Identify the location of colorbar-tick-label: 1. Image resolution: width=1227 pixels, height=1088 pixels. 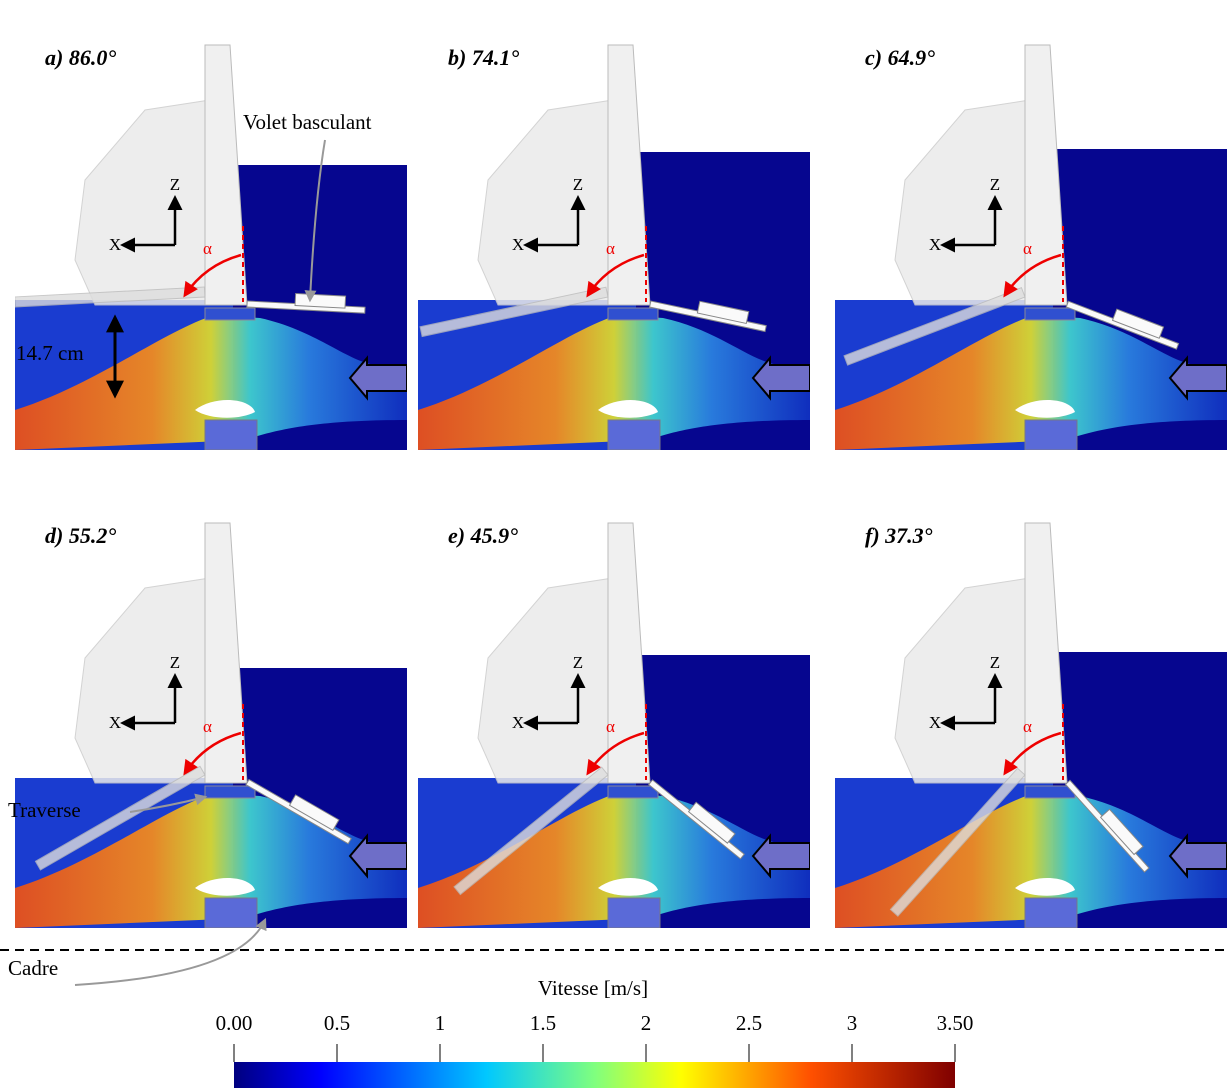
(440, 1023).